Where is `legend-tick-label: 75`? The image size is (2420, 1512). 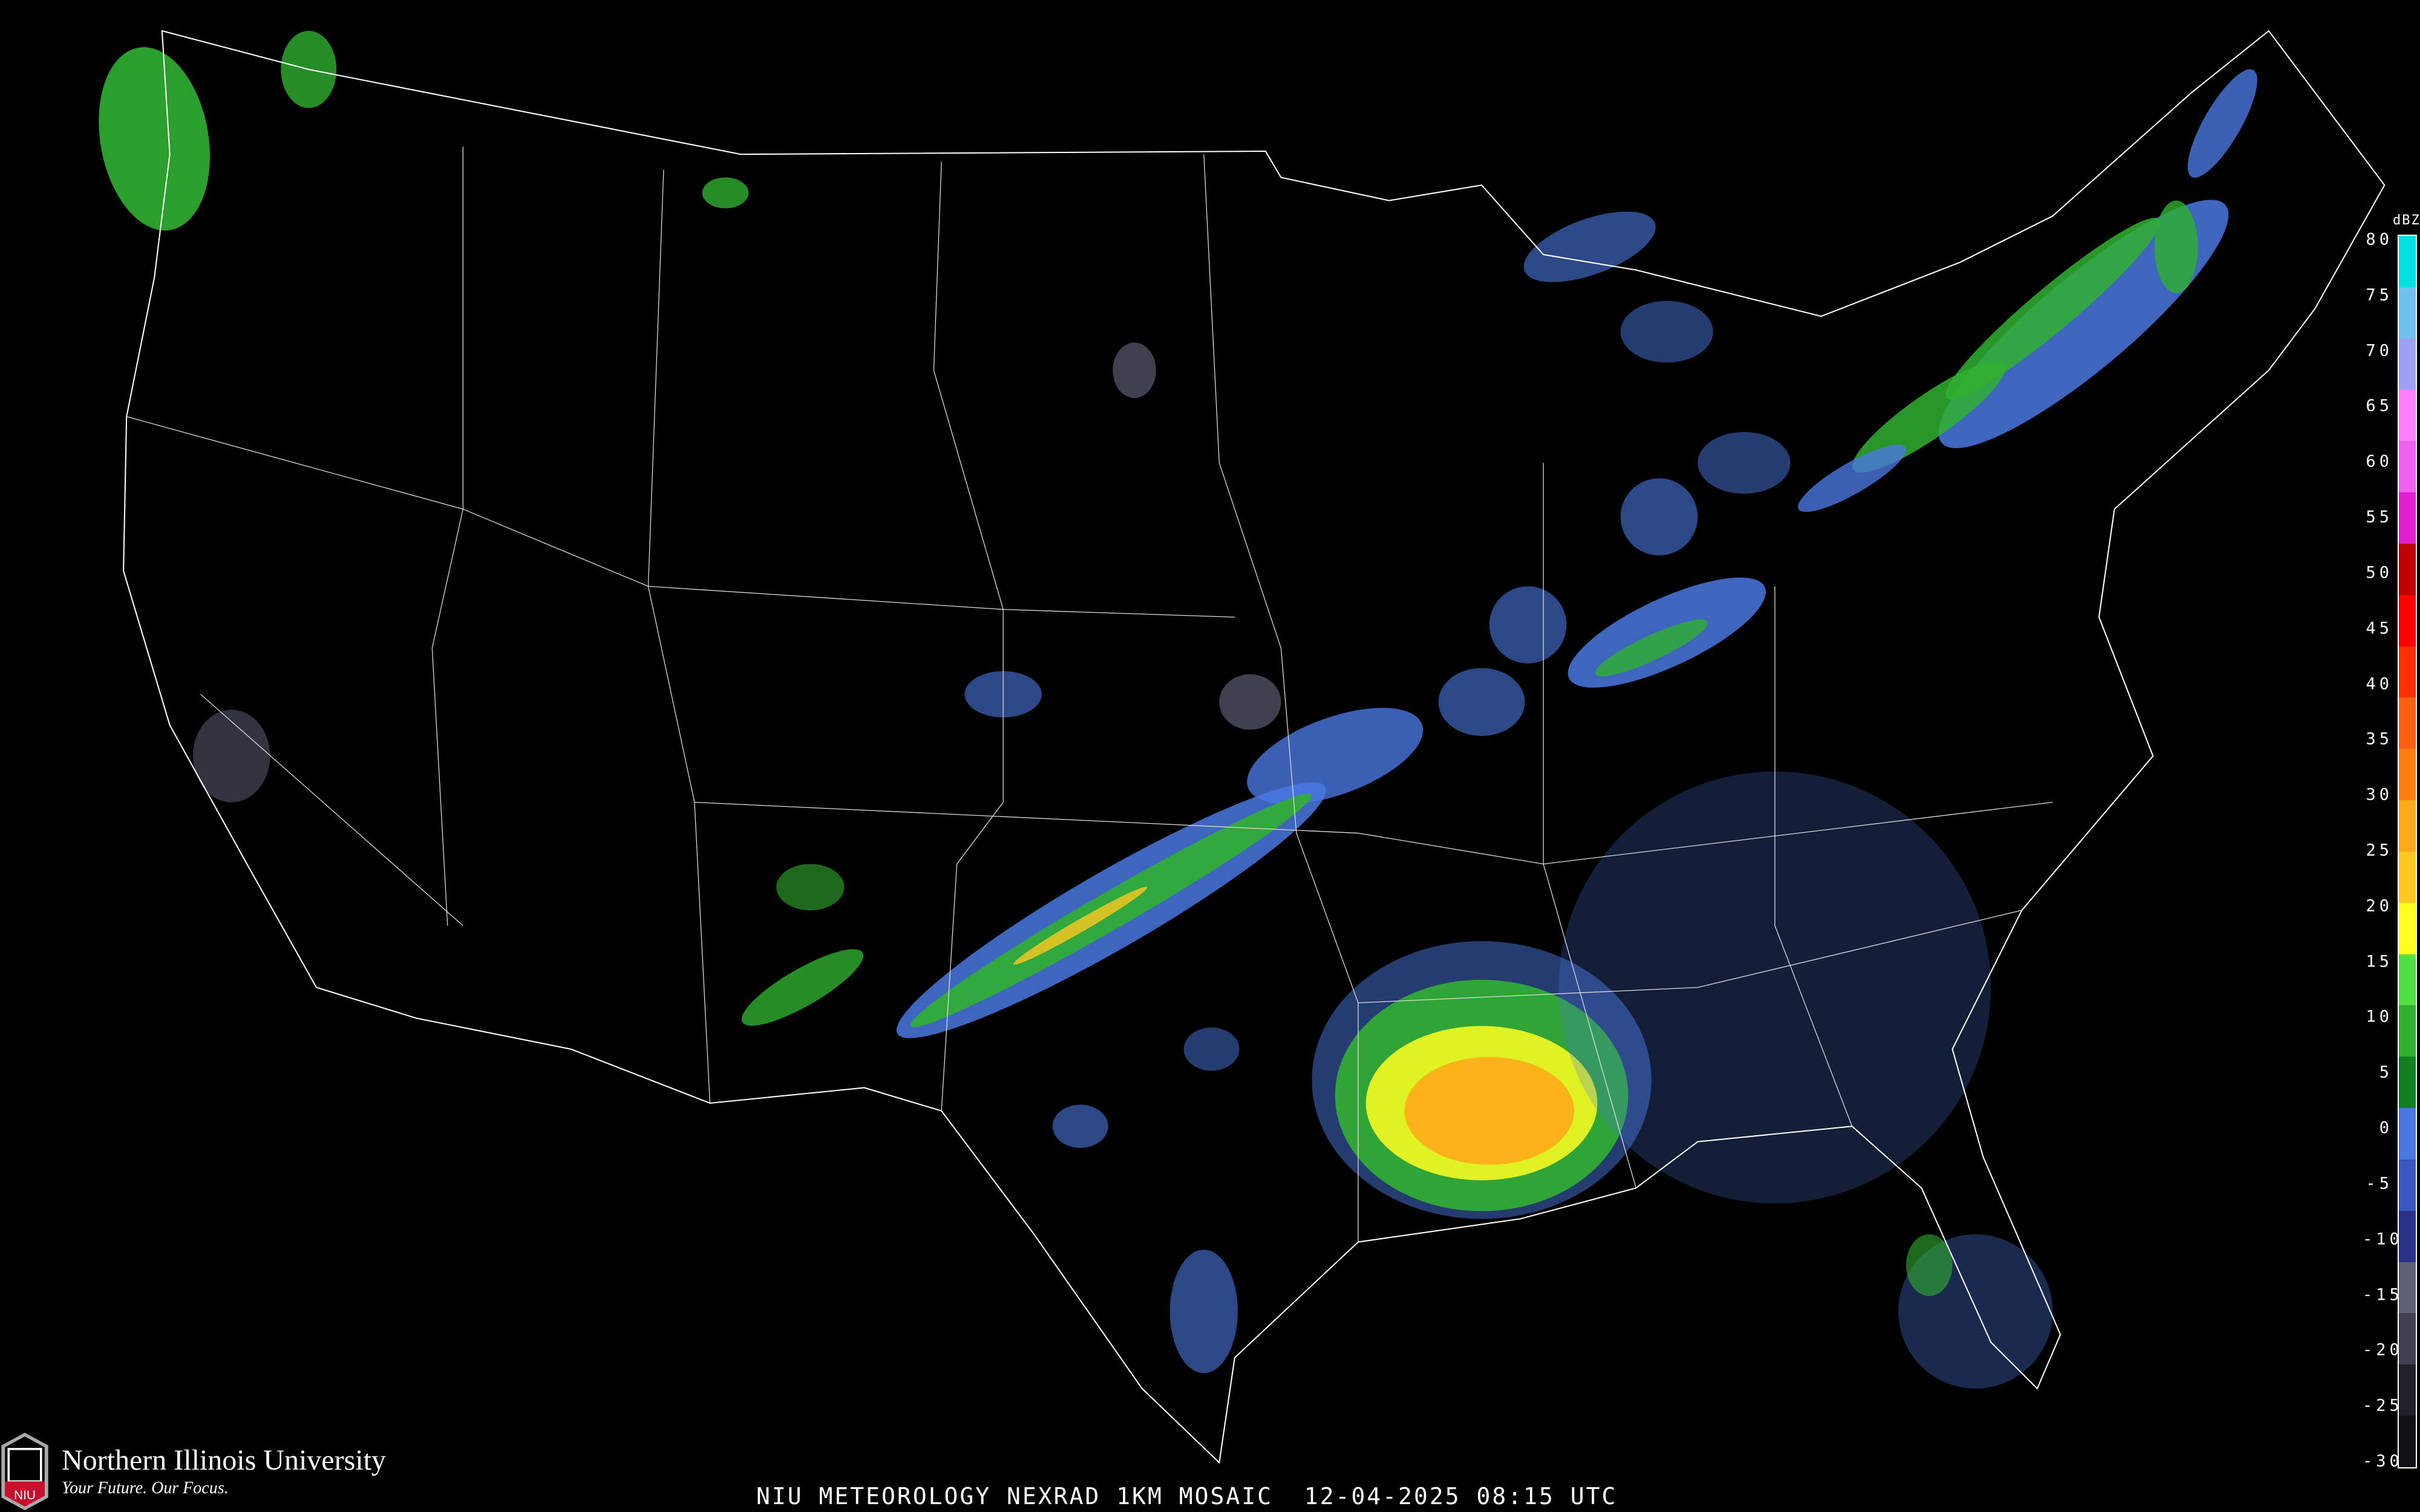 legend-tick-label: 75 is located at coordinates (2379, 295).